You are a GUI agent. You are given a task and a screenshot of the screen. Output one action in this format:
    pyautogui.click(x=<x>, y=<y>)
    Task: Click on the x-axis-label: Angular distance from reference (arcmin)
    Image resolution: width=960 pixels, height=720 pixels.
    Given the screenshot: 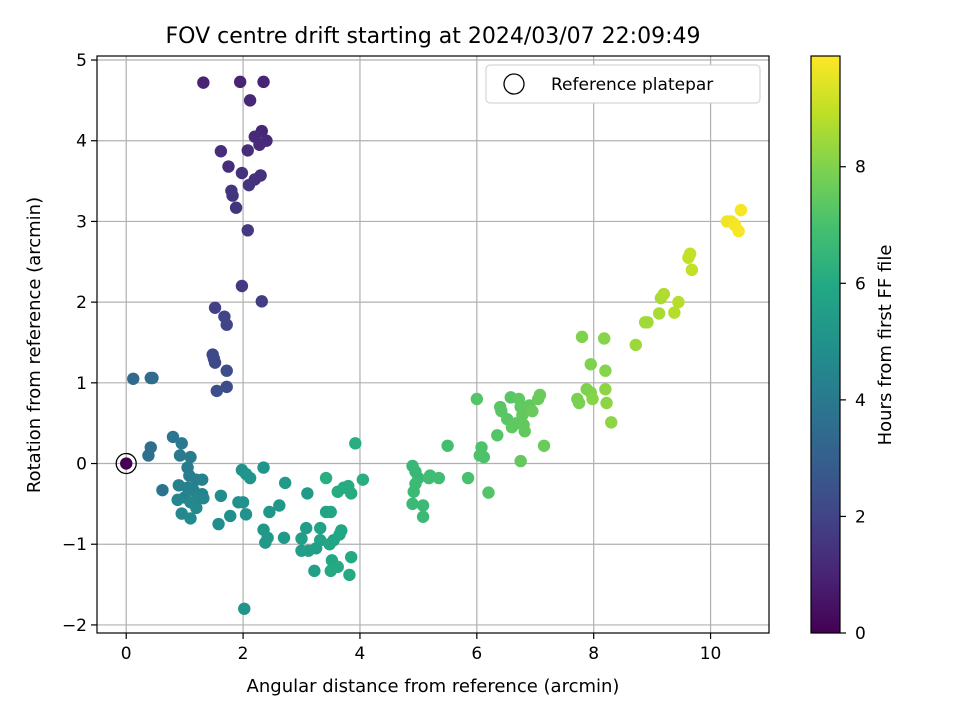 What is the action you would take?
    pyautogui.click(x=433, y=686)
    